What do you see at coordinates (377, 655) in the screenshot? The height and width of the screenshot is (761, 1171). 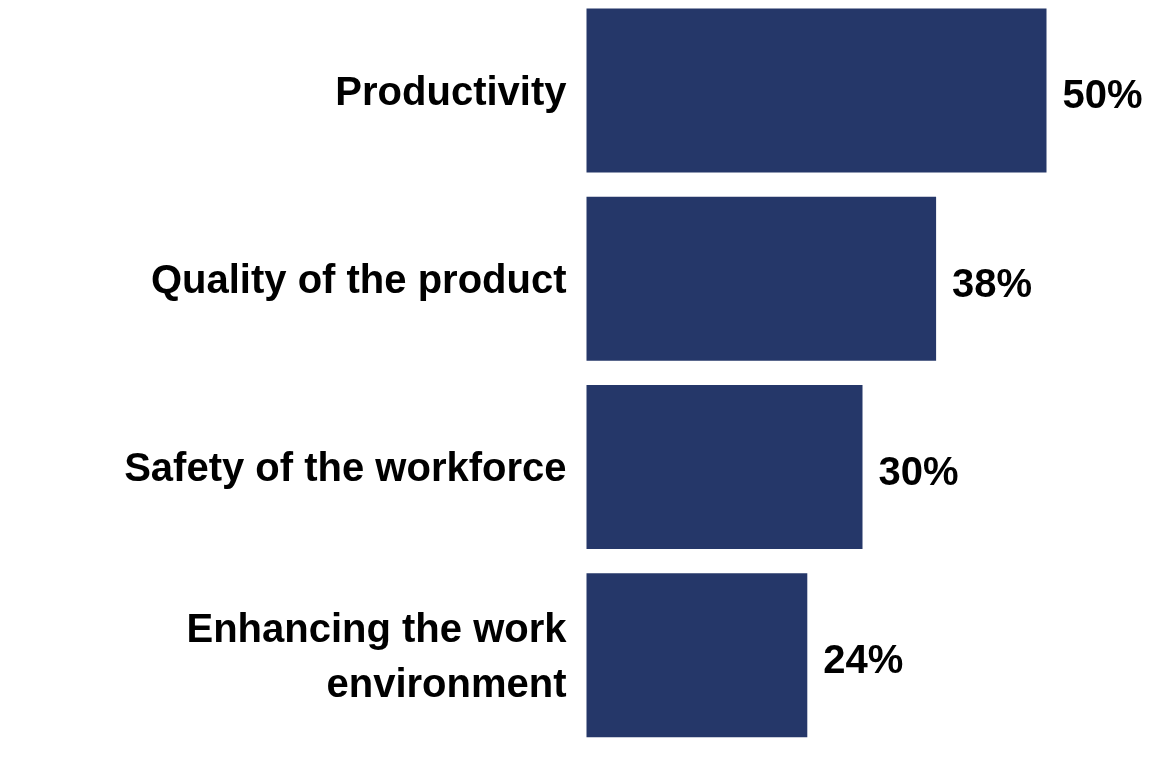 I see `y-tick-label: Enhancing the work environment` at bounding box center [377, 655].